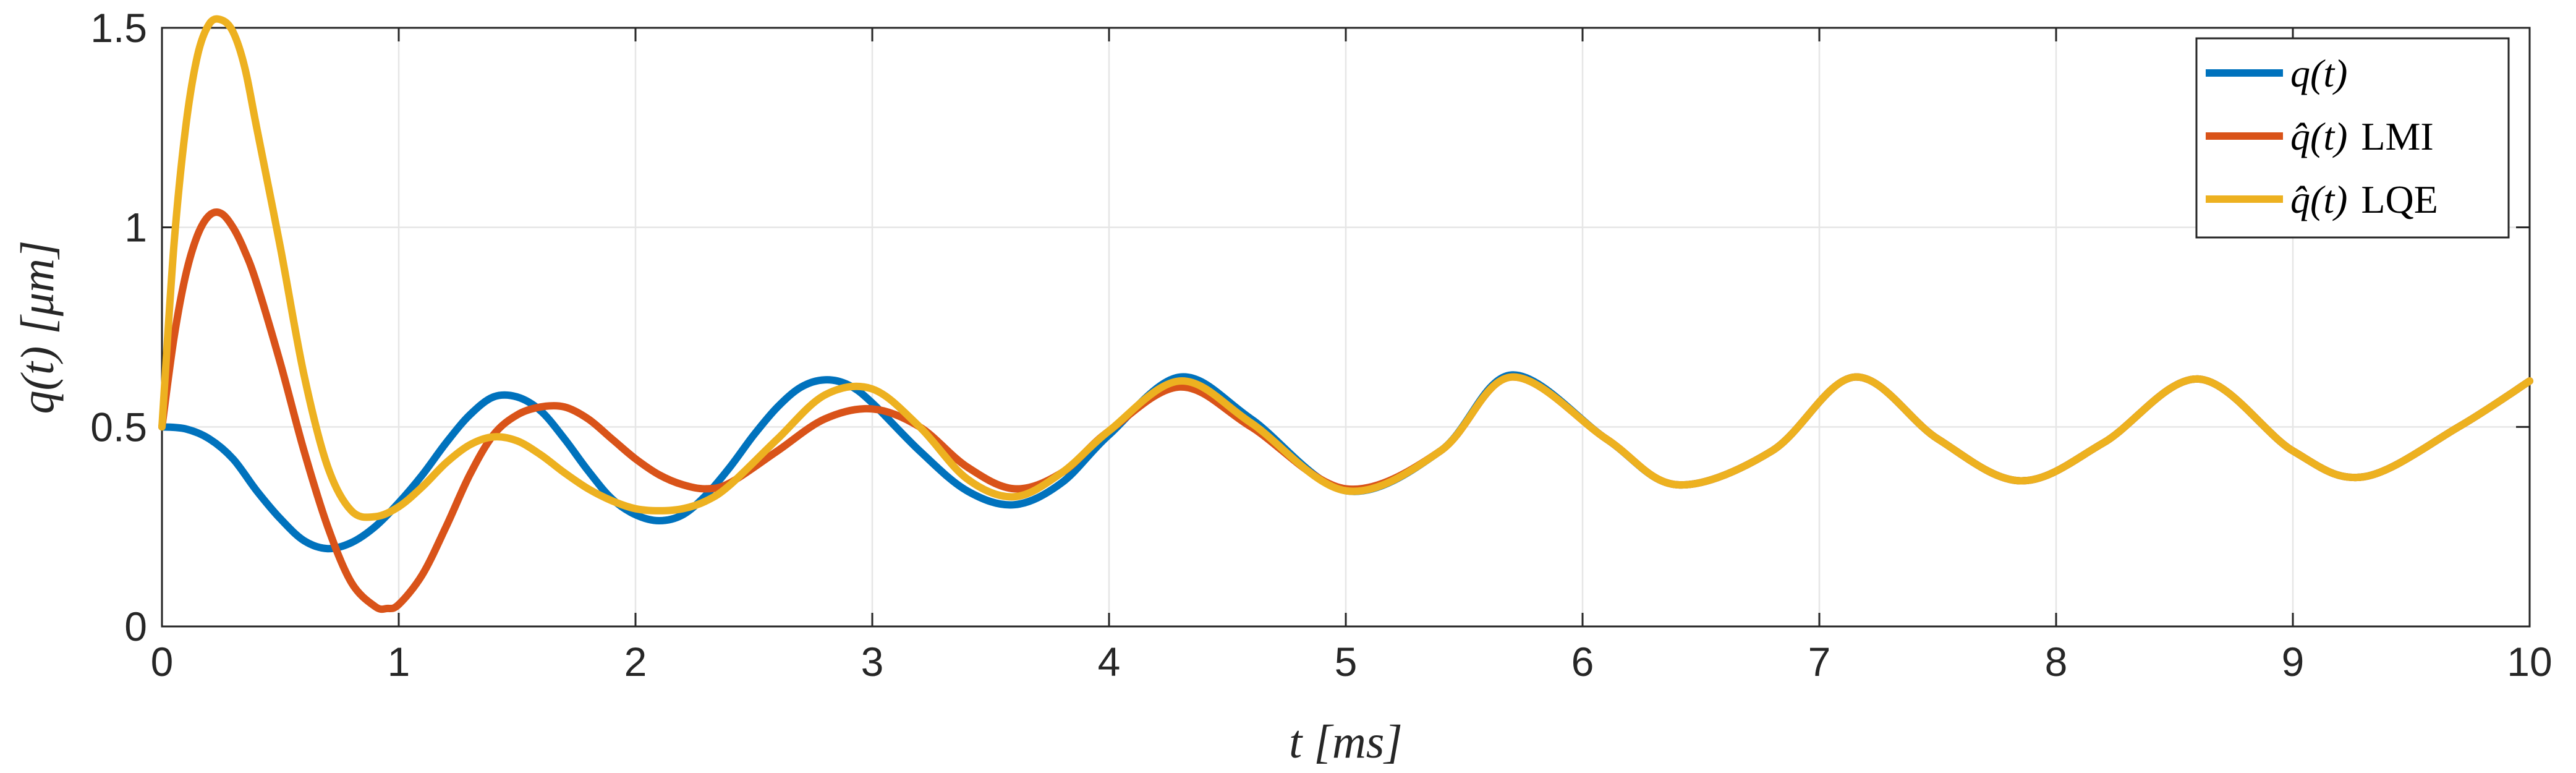 The width and height of the screenshot is (2576, 773). What do you see at coordinates (1819, 662) in the screenshot?
I see `x-tick-label: 7` at bounding box center [1819, 662].